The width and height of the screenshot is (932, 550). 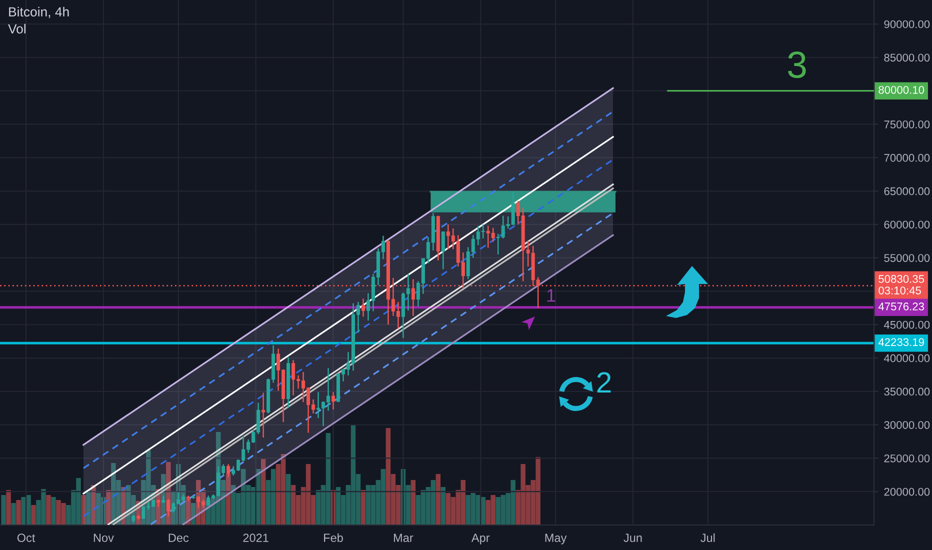 What do you see at coordinates (901, 342) in the screenshot?
I see `ref-line-label: 42233.19` at bounding box center [901, 342].